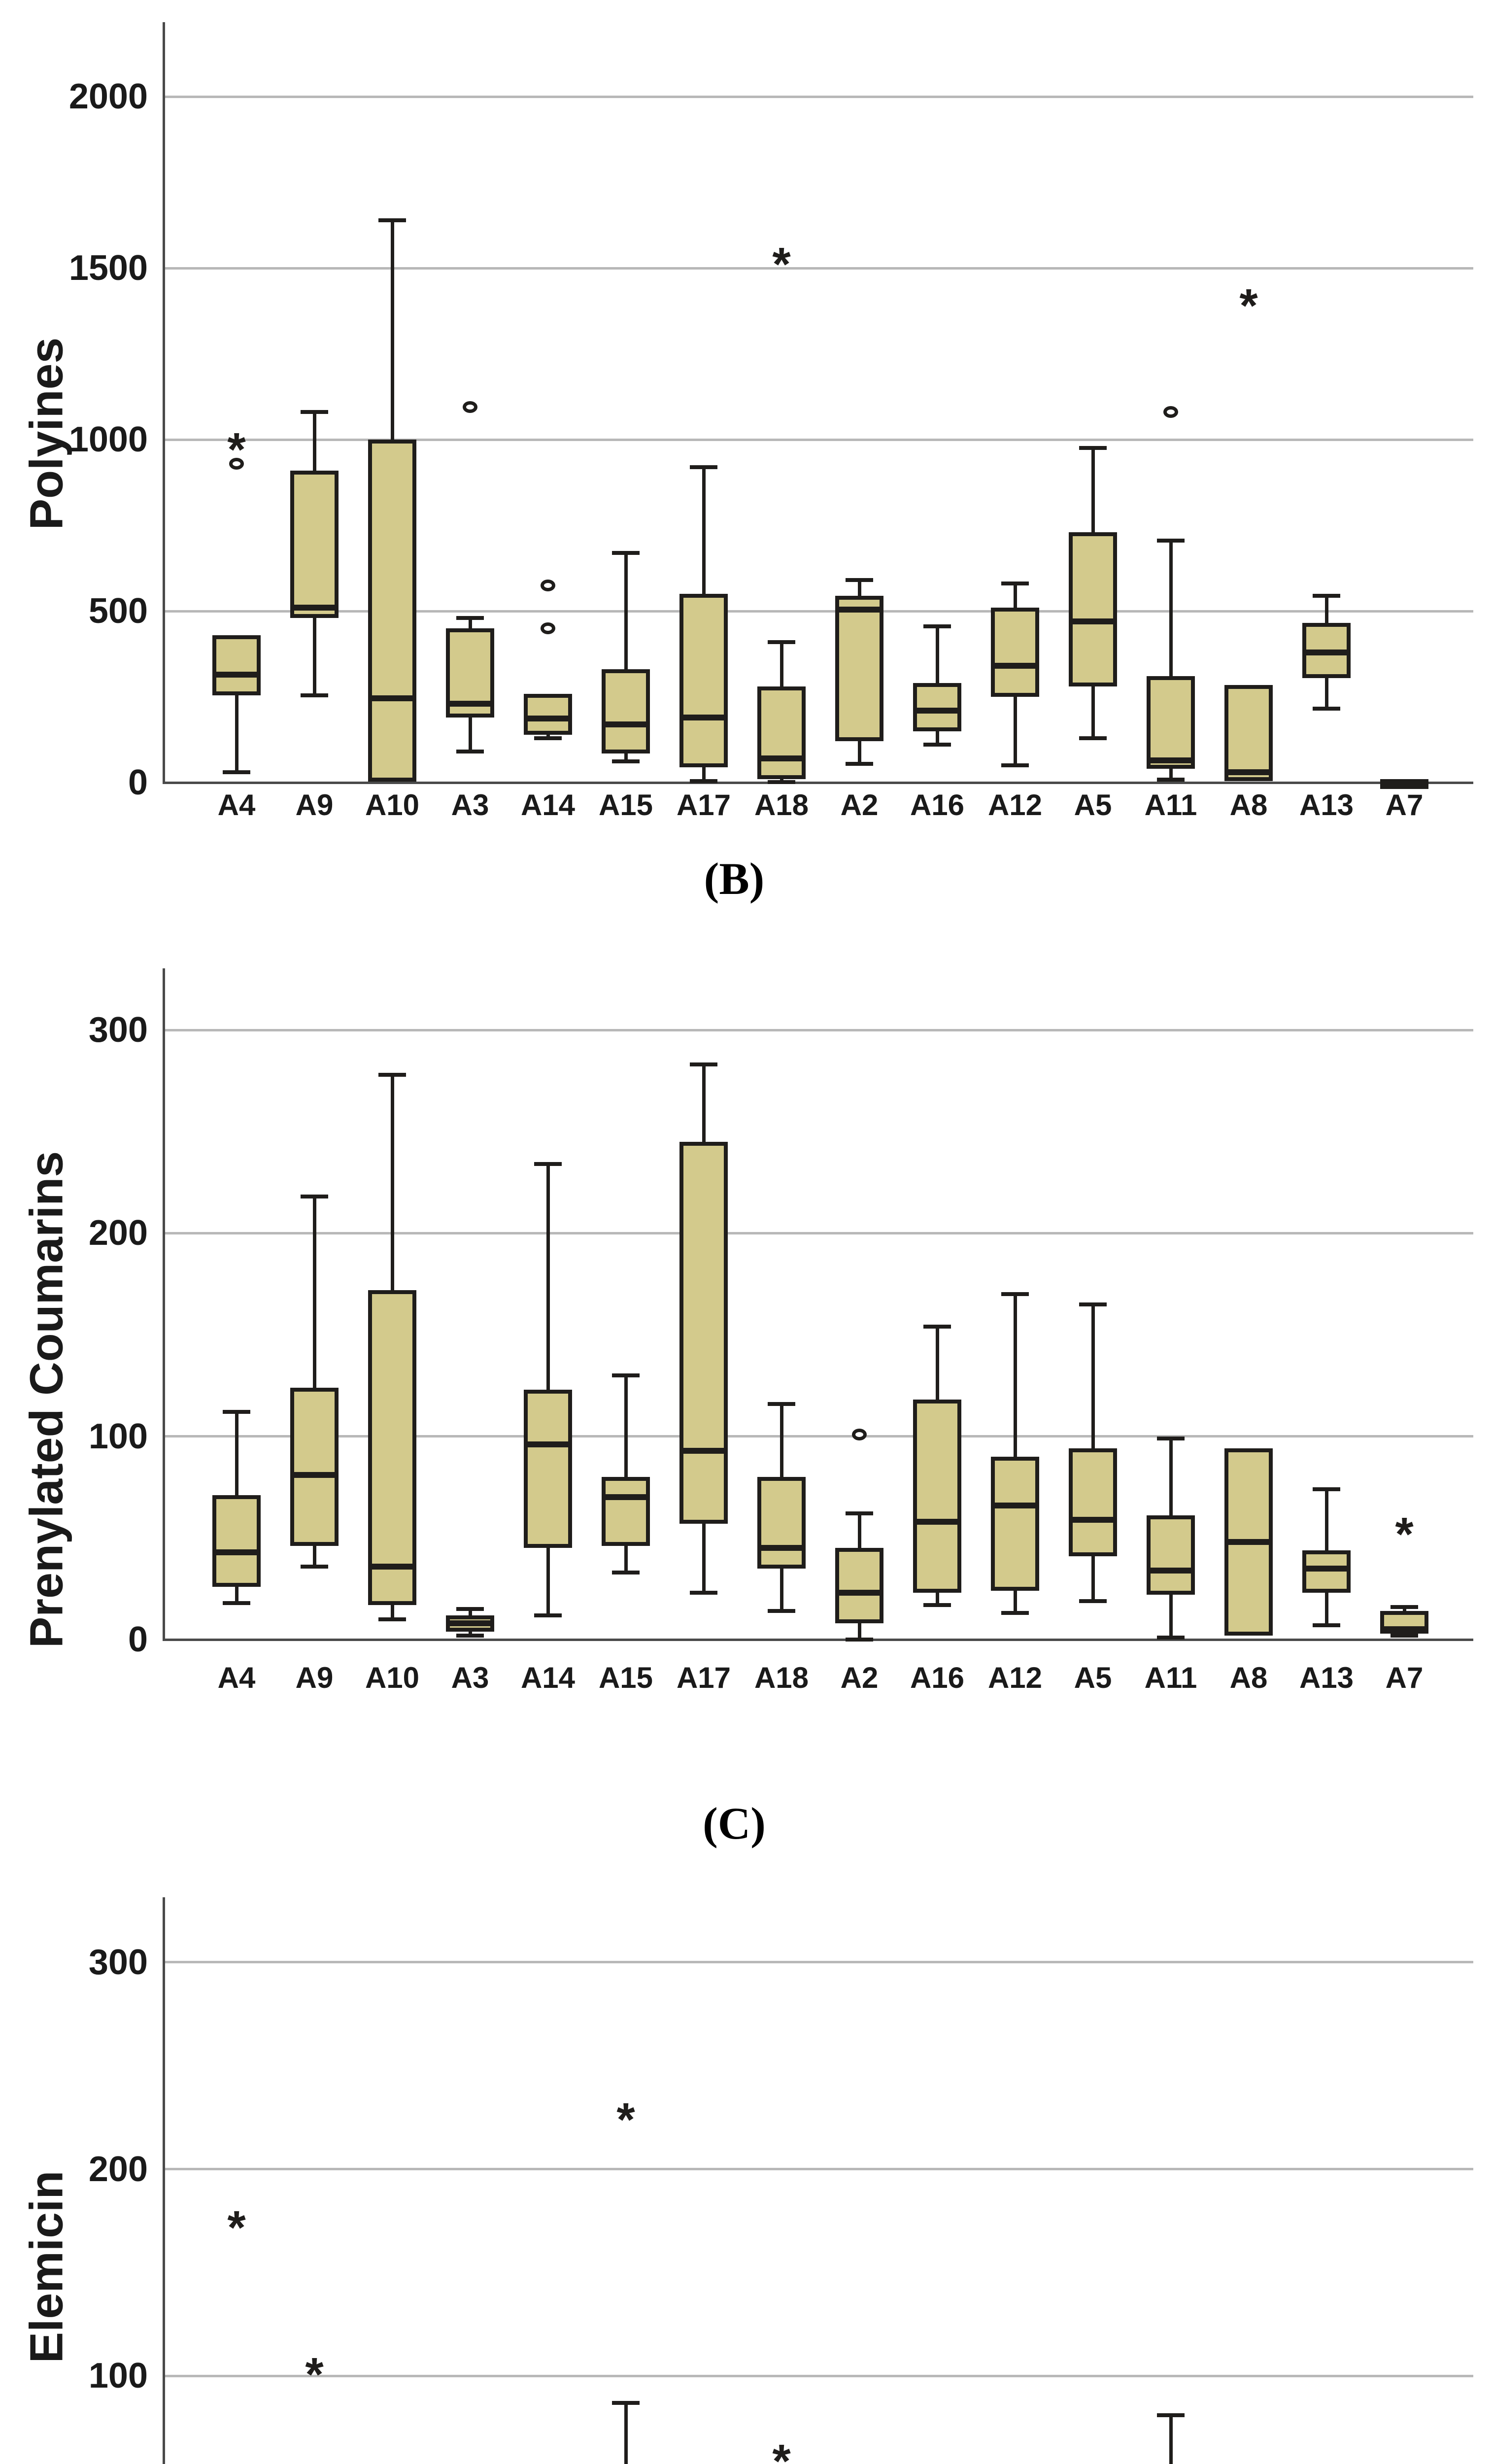 The image size is (1493, 2464). What do you see at coordinates (1015, 1677) in the screenshot?
I see `x-category-label-C-A12: A12` at bounding box center [1015, 1677].